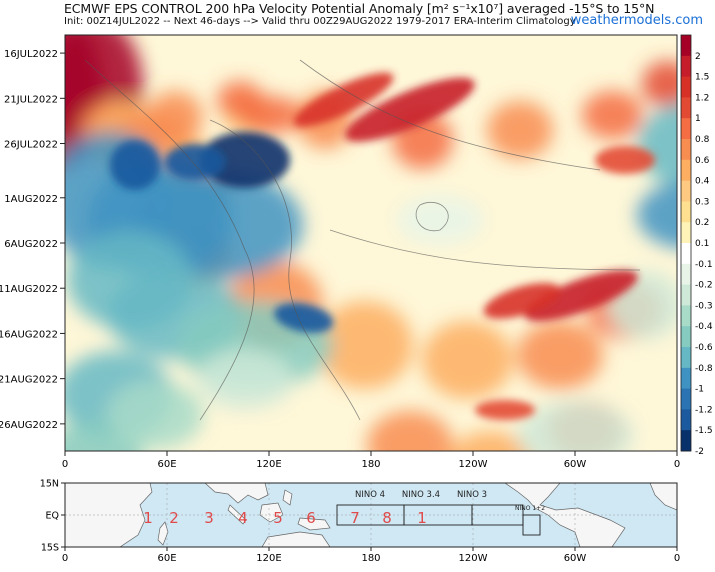 This screenshot has width=715, height=572. Describe the element at coordinates (531, 525) in the screenshot. I see `nino12-box` at that location.